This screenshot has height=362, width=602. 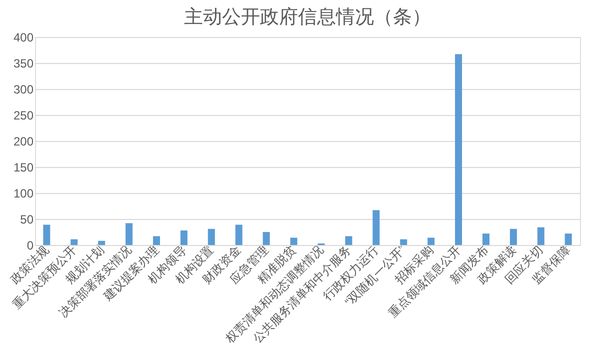 What do you see at coordinates (23, 141) in the screenshot?
I see `y-tick-label: 200` at bounding box center [23, 141].